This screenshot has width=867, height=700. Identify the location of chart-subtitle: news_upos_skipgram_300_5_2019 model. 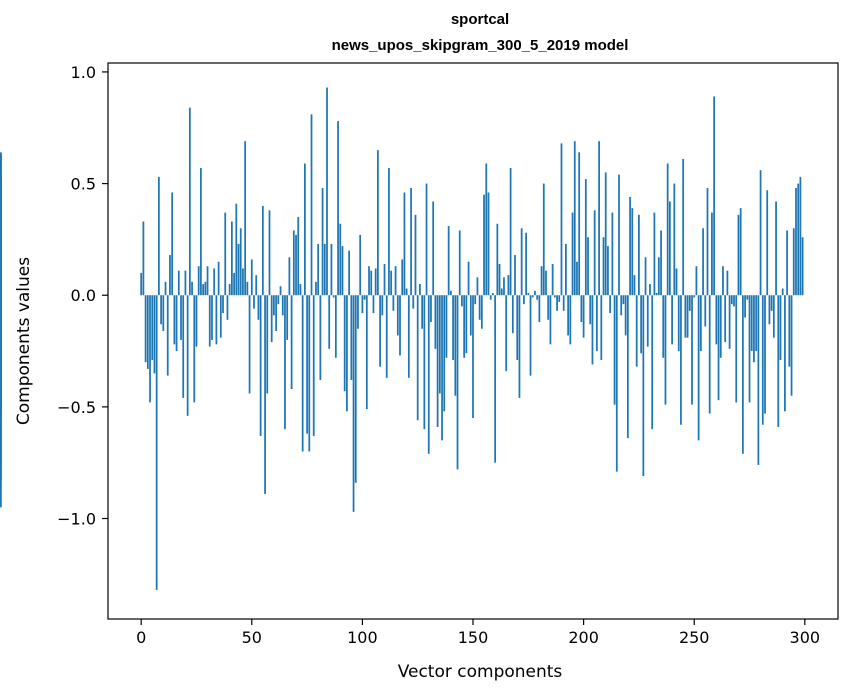
(480, 45).